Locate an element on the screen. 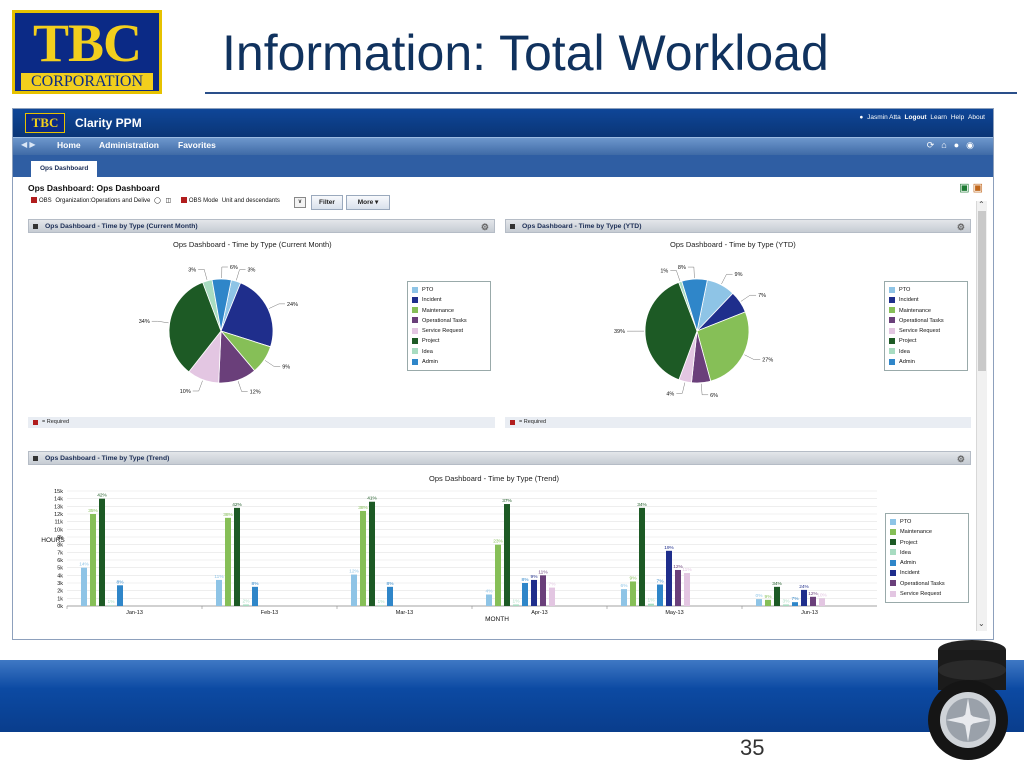  obs-browse-icon: ◯ is located at coordinates (157, 201).